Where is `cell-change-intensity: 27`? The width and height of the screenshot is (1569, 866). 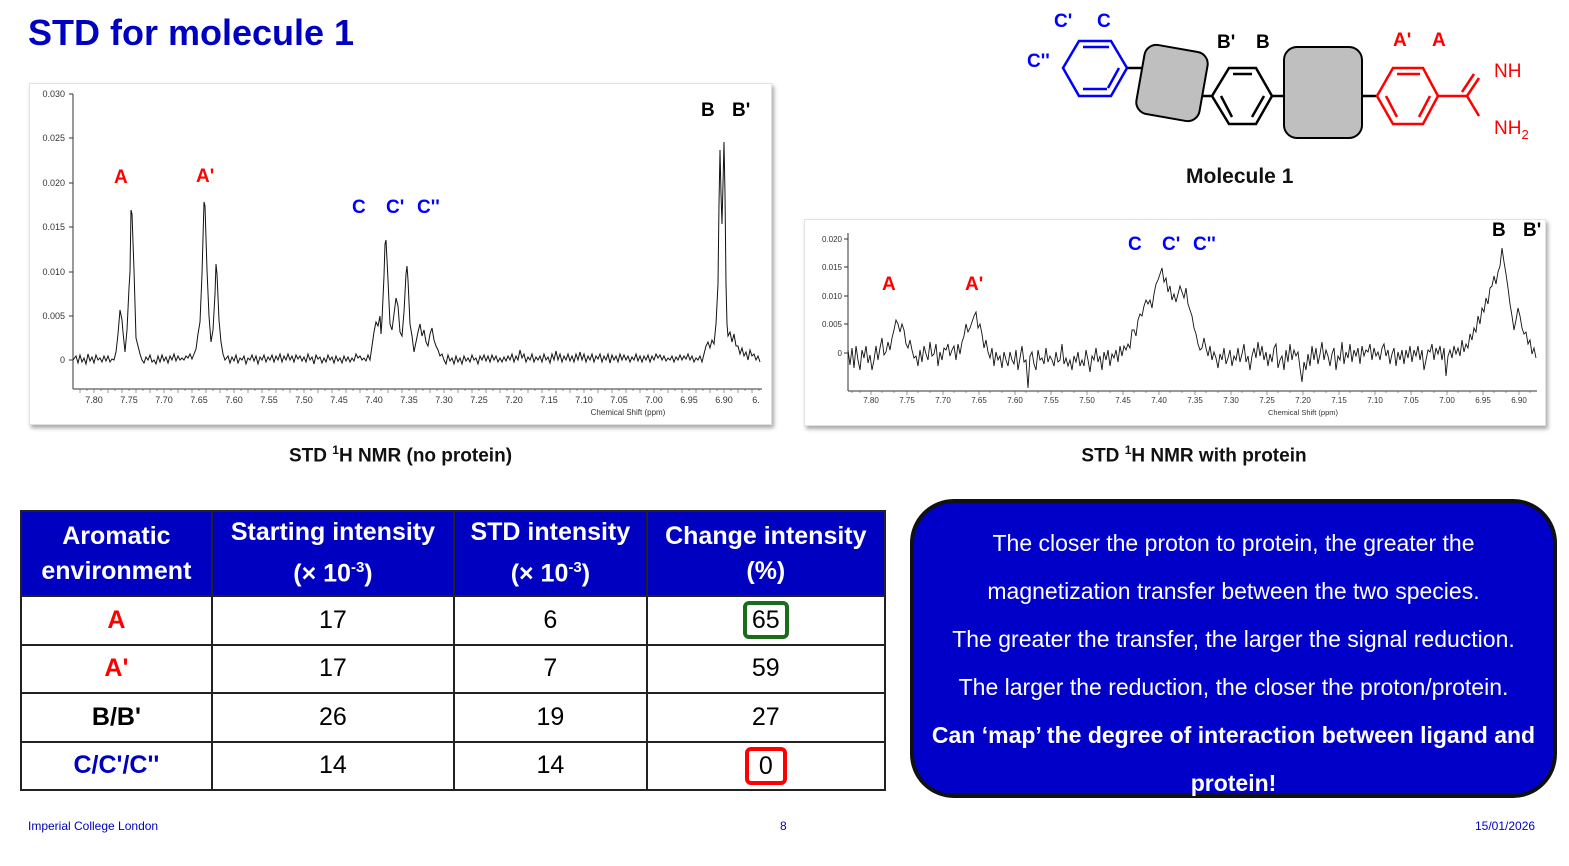
cell-change-intensity: 27 is located at coordinates (766, 717).